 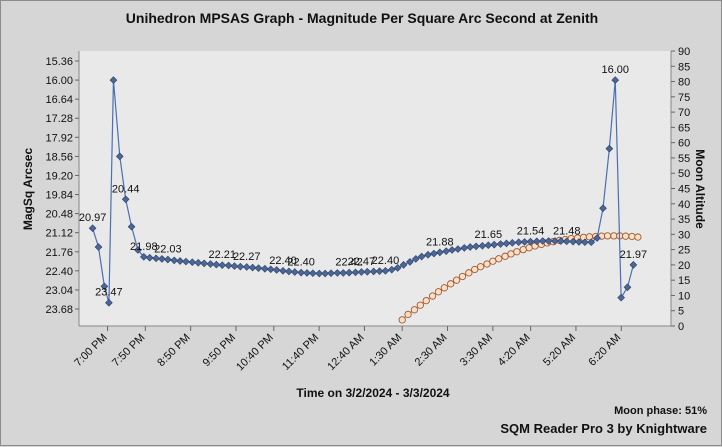 I want to click on mpsas-data-label: 16.00, so click(x=615, y=70).